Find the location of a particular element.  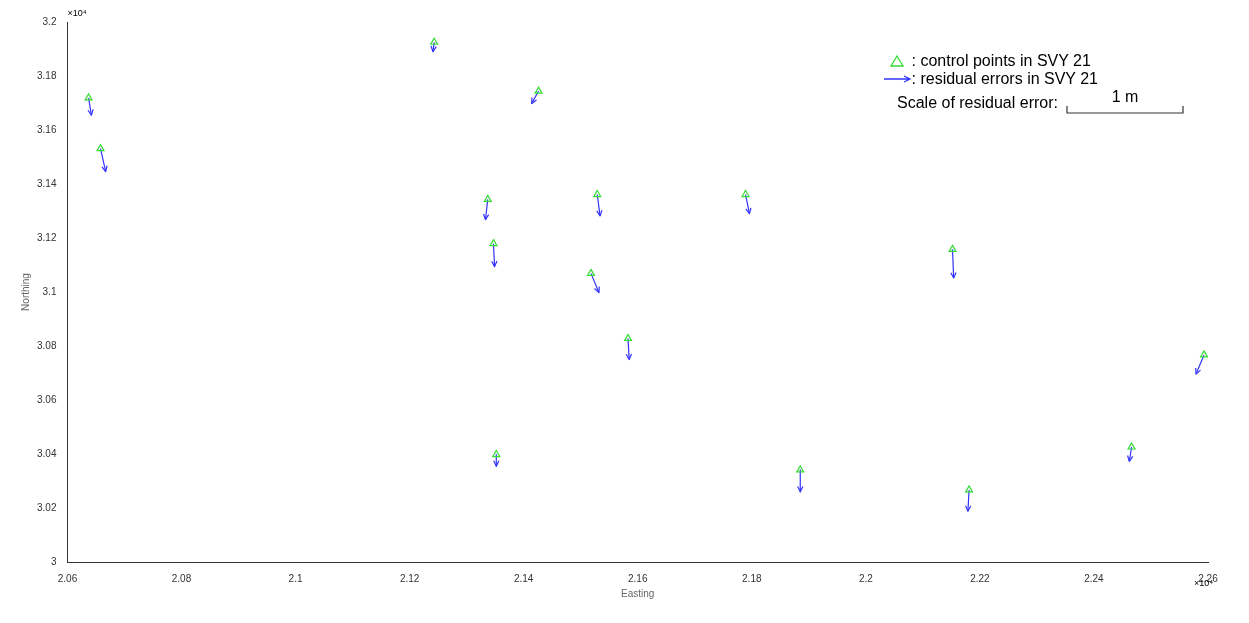

x-tick-label: 2.18 is located at coordinates (752, 578).